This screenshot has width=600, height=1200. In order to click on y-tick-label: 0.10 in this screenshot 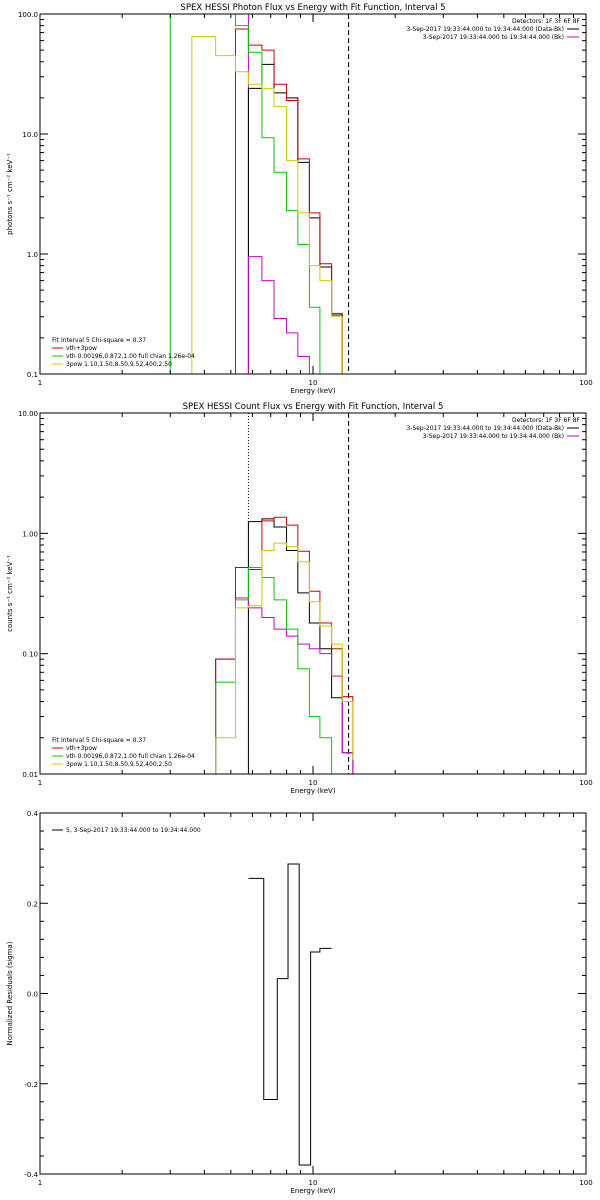, I will do `click(30, 655)`.